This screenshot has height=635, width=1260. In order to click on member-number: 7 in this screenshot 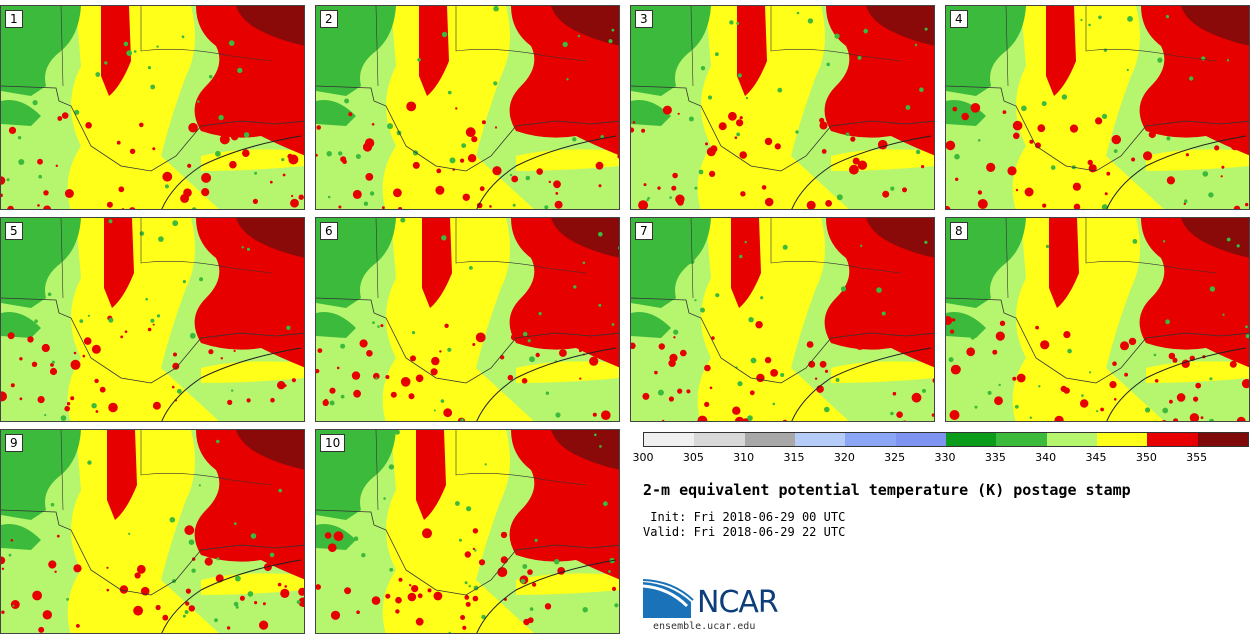, I will do `click(644, 231)`.